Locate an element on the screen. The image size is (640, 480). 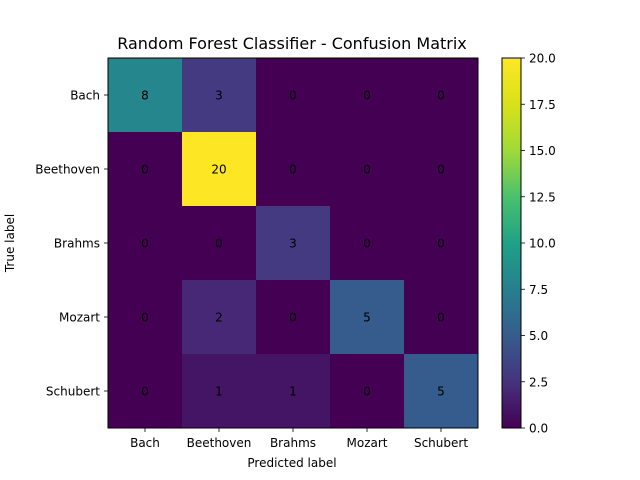
colorbar is located at coordinates (511, 243).